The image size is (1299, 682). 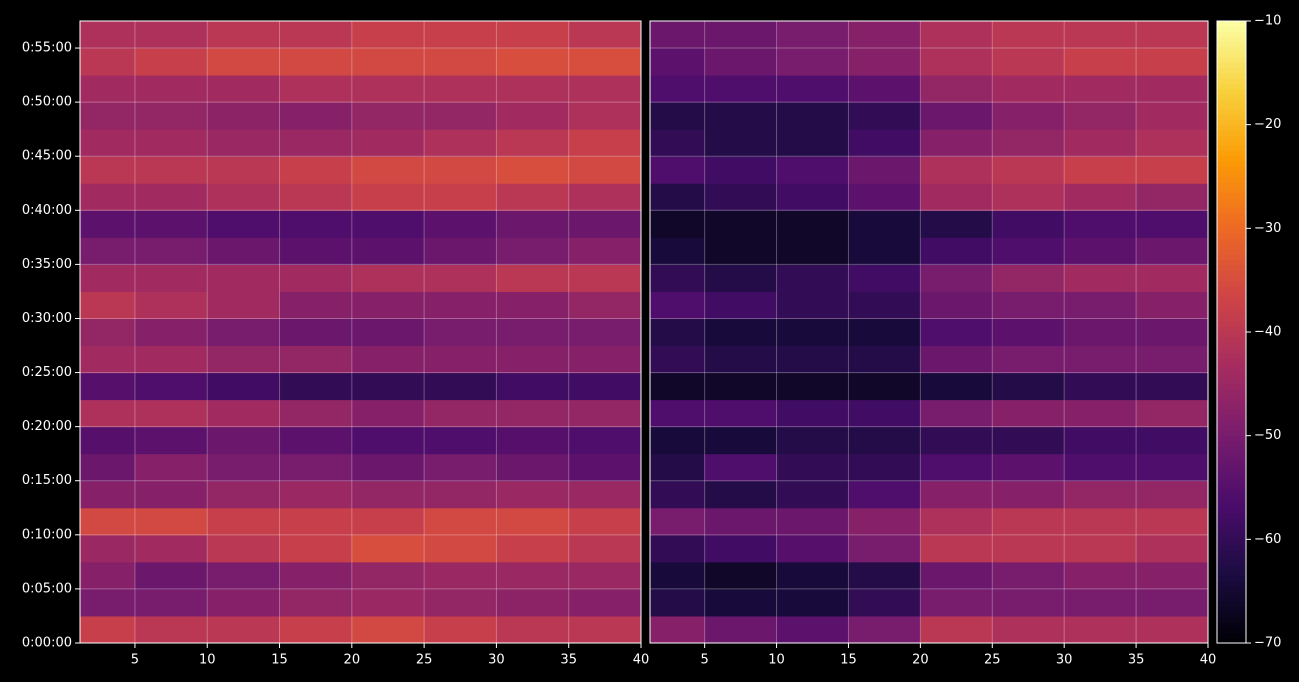 What do you see at coordinates (848, 660) in the screenshot?
I see `x-tick-label: 15` at bounding box center [848, 660].